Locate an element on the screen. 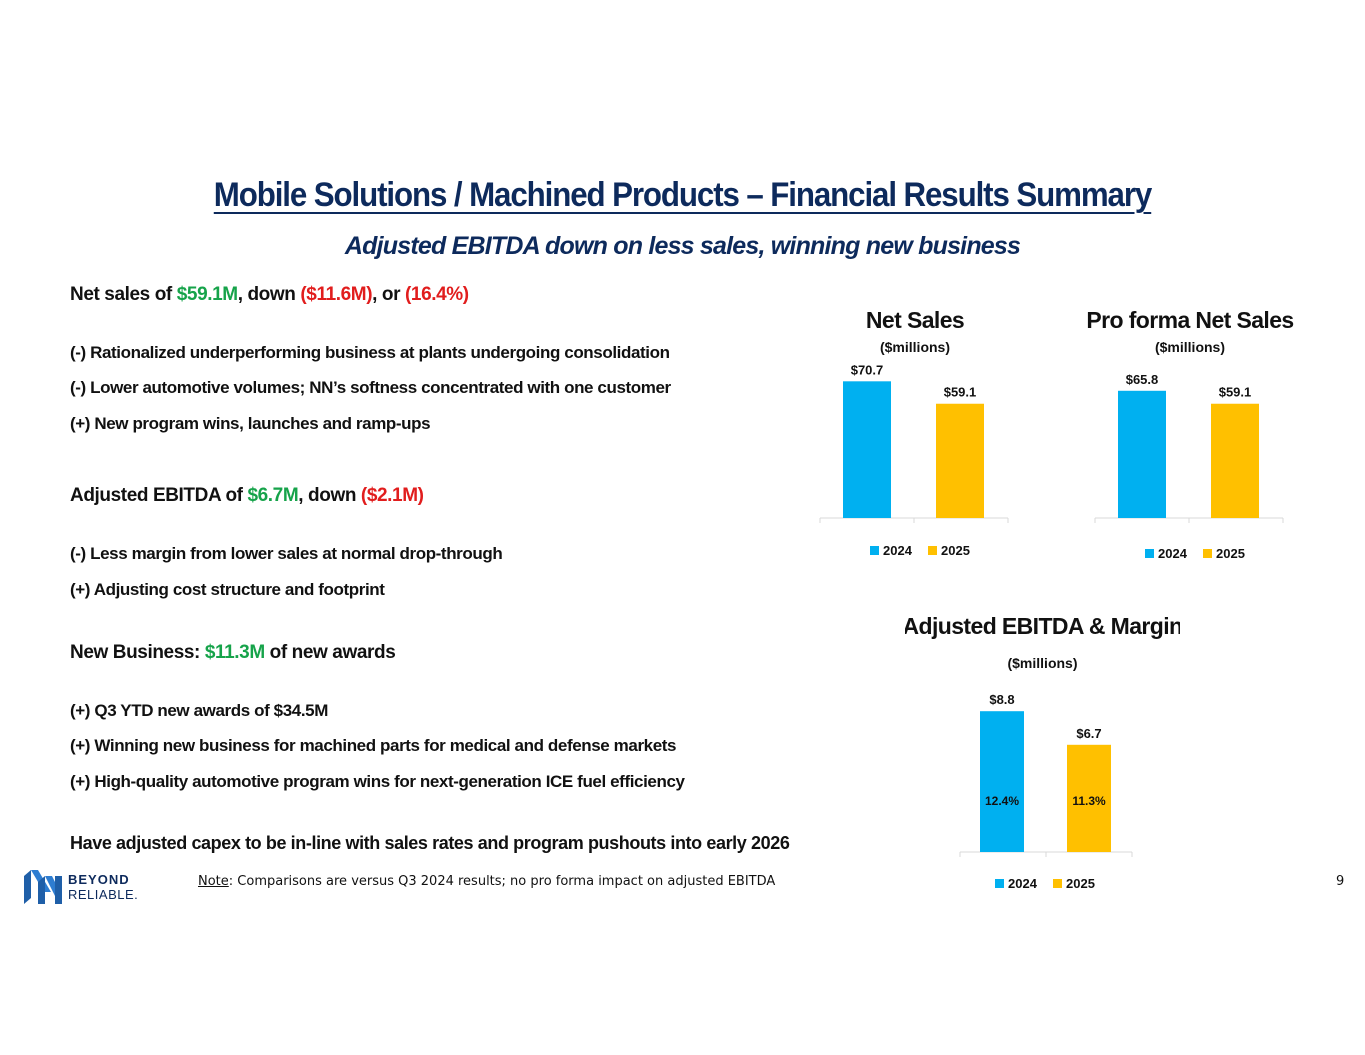 Image resolution: width=1365 pixels, height=1055 pixels. ebitda-value: $6.7M is located at coordinates (273, 495).